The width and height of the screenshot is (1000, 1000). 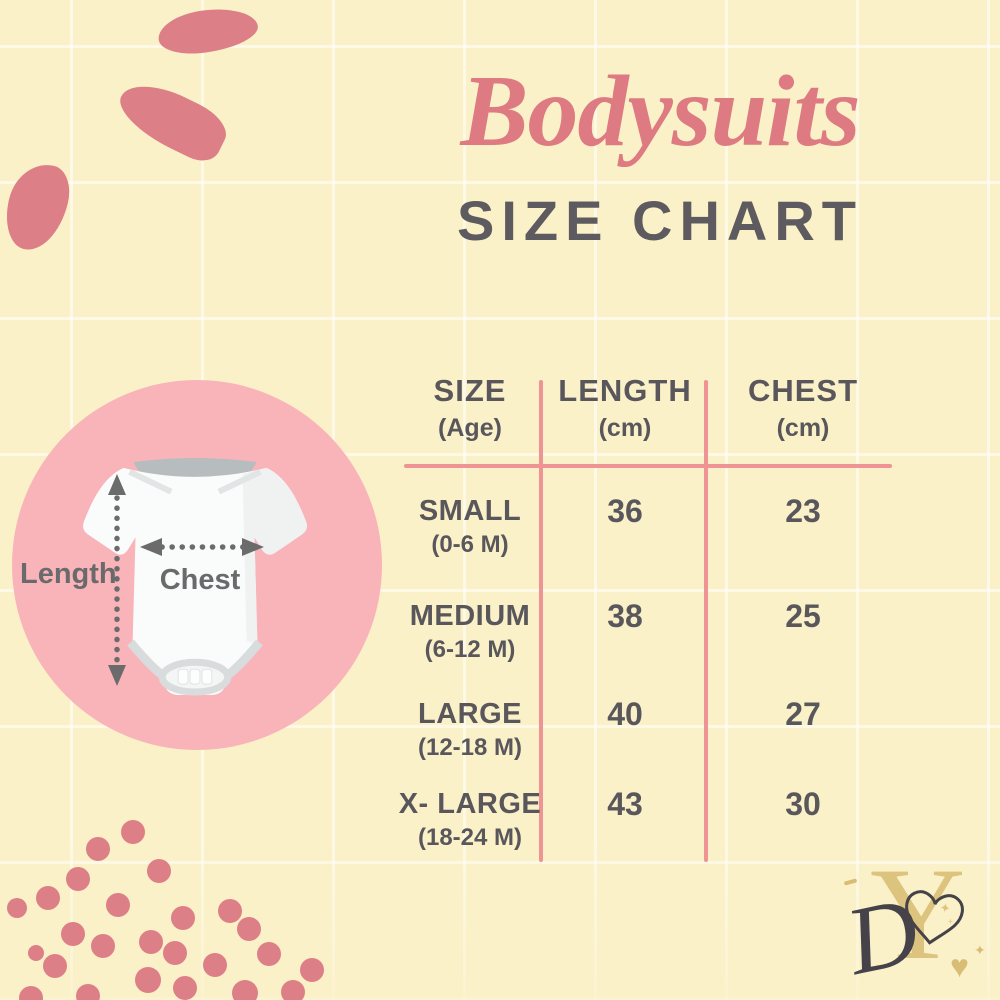 What do you see at coordinates (470, 714) in the screenshot?
I see `size-name: LARGE` at bounding box center [470, 714].